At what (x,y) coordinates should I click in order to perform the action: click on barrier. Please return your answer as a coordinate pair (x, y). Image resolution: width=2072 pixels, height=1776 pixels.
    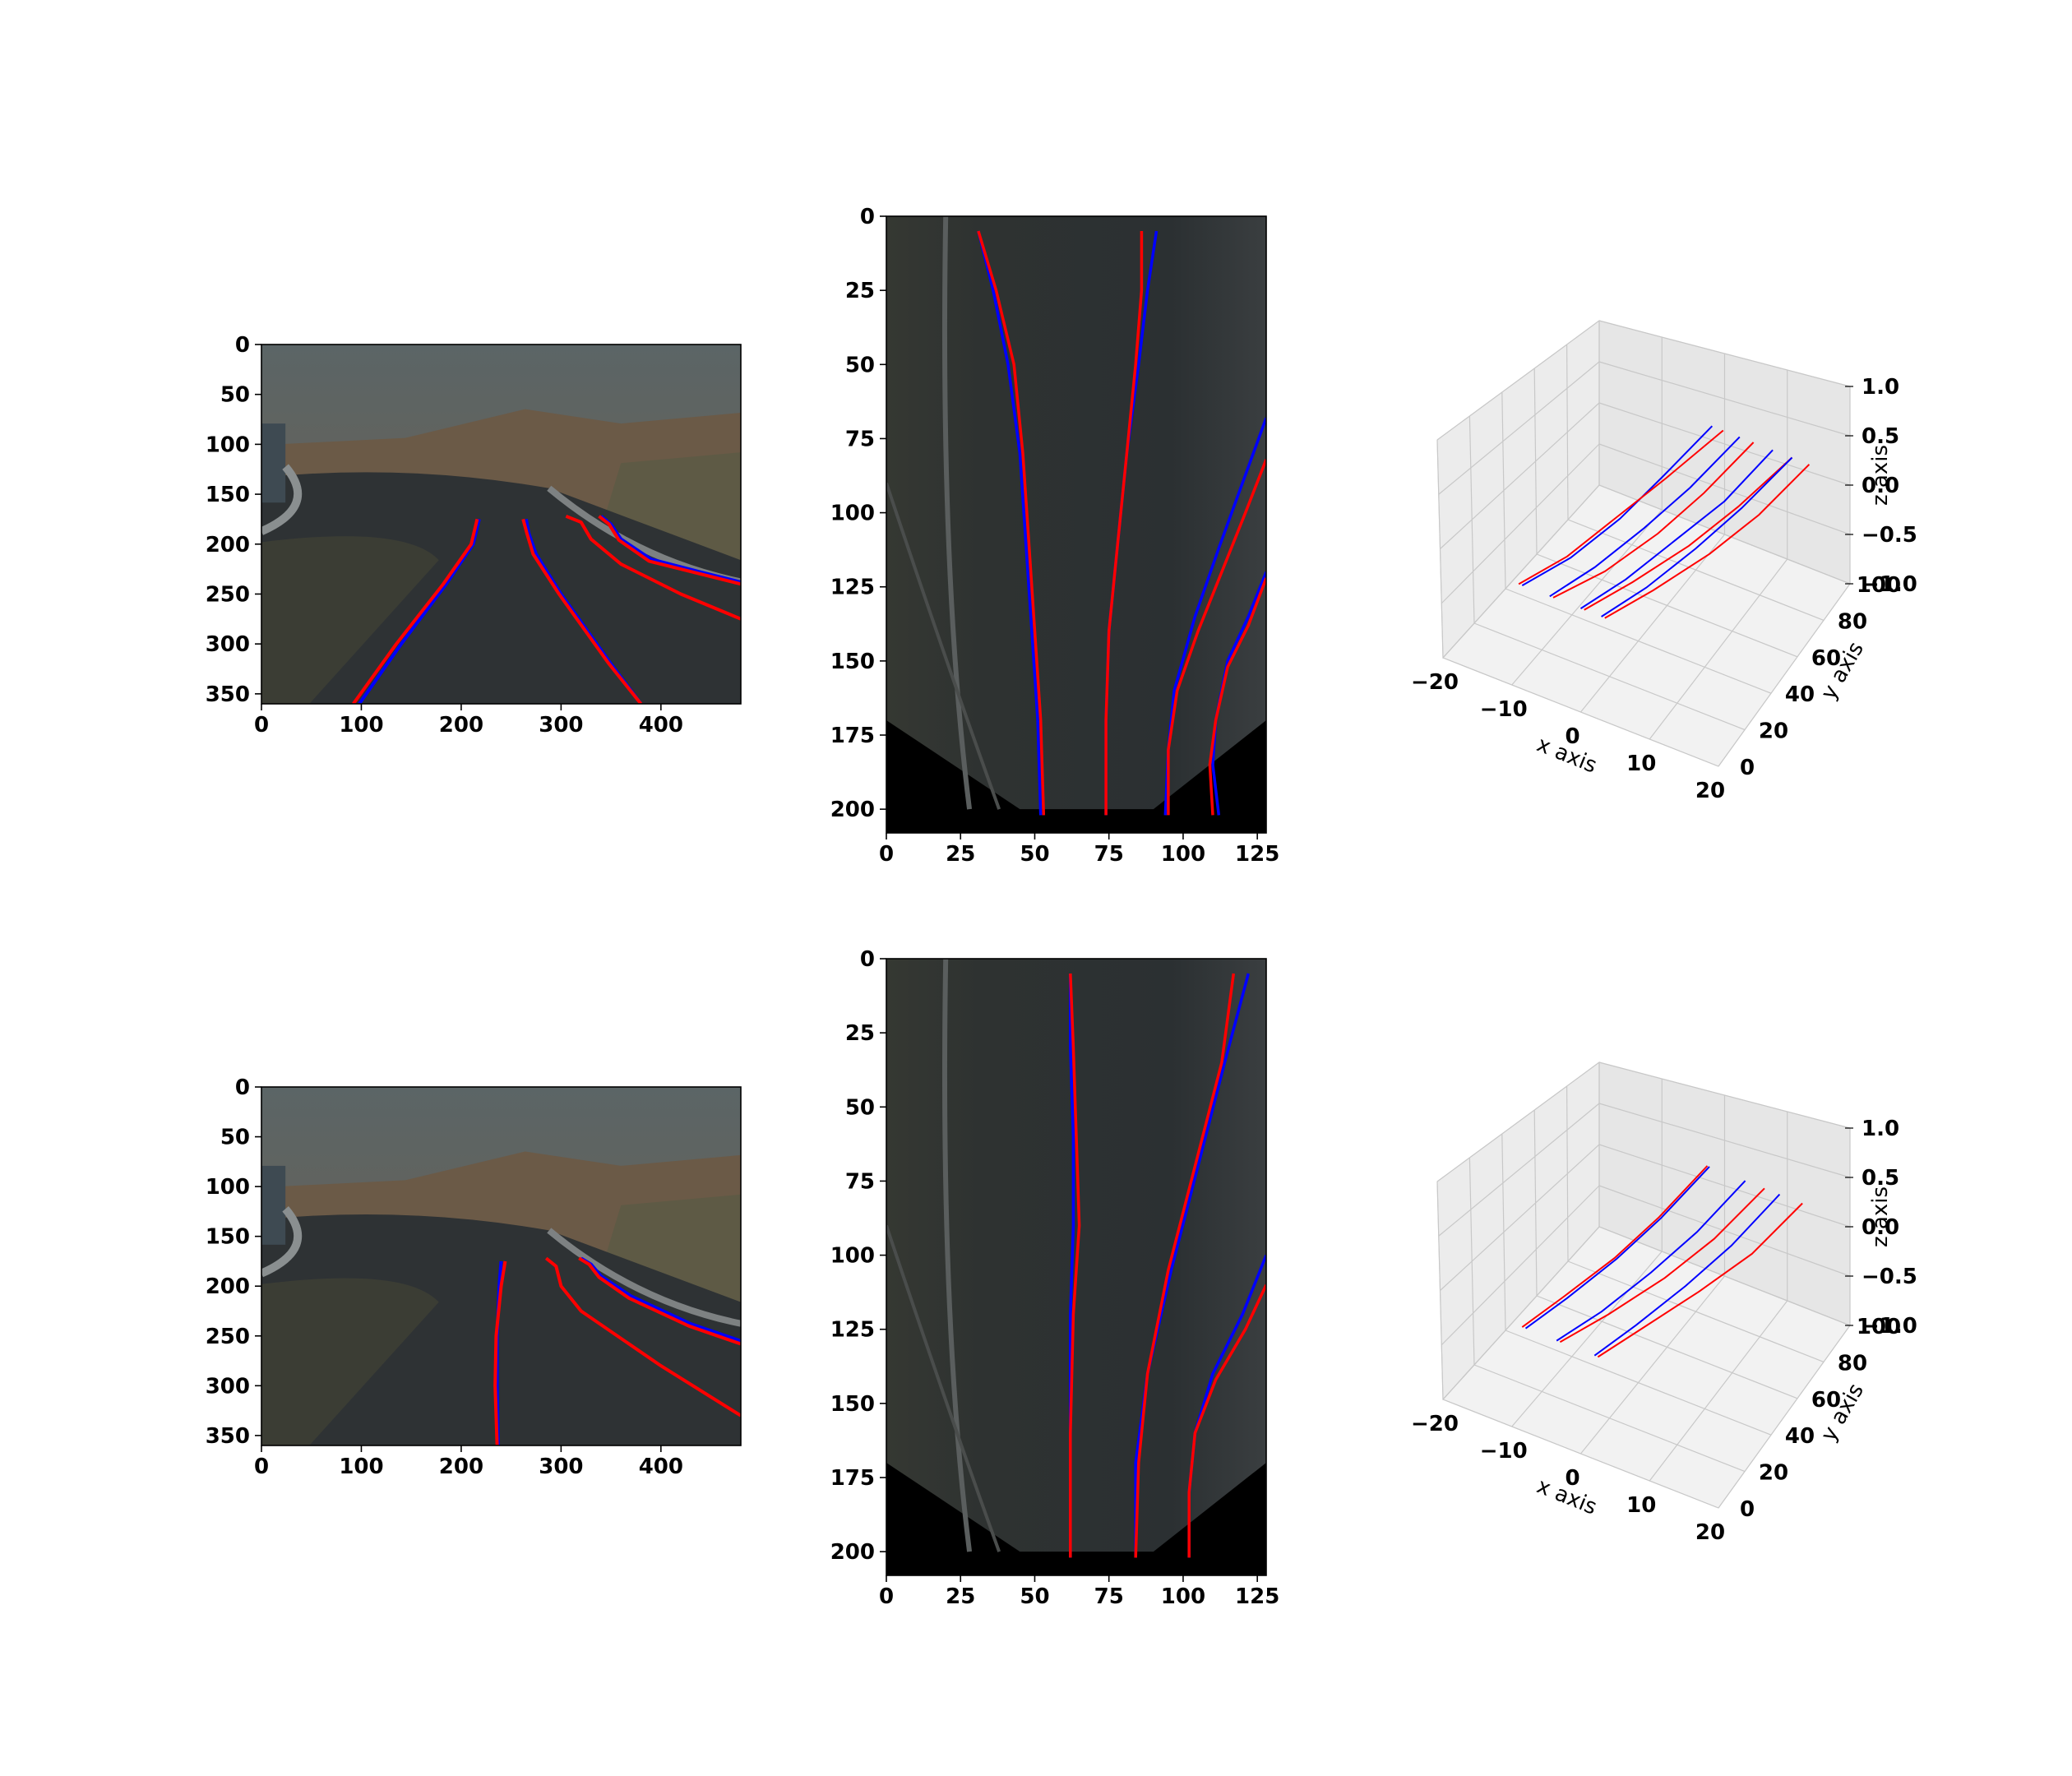
    Looking at the image, I should click on (282, 1242).